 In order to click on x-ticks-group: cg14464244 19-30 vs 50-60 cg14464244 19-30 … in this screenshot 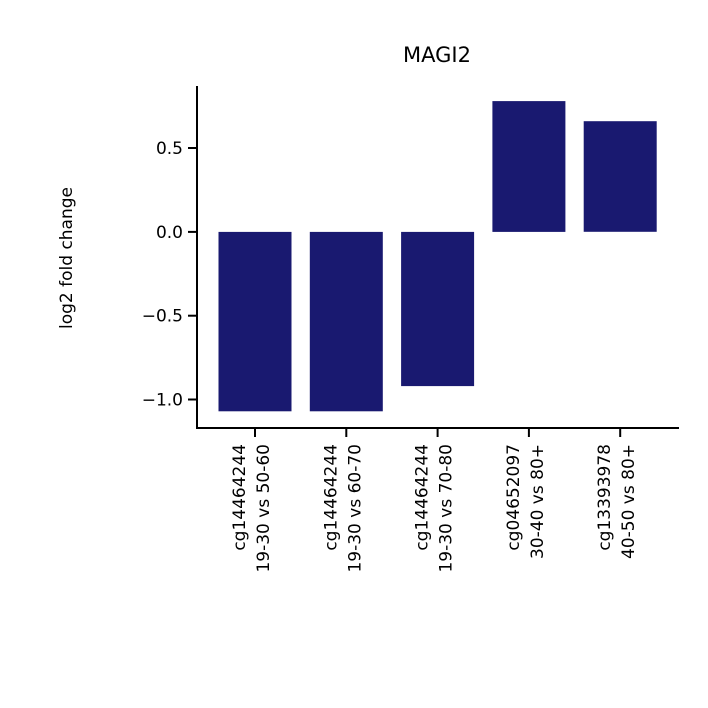, I will do `click(434, 500)`.